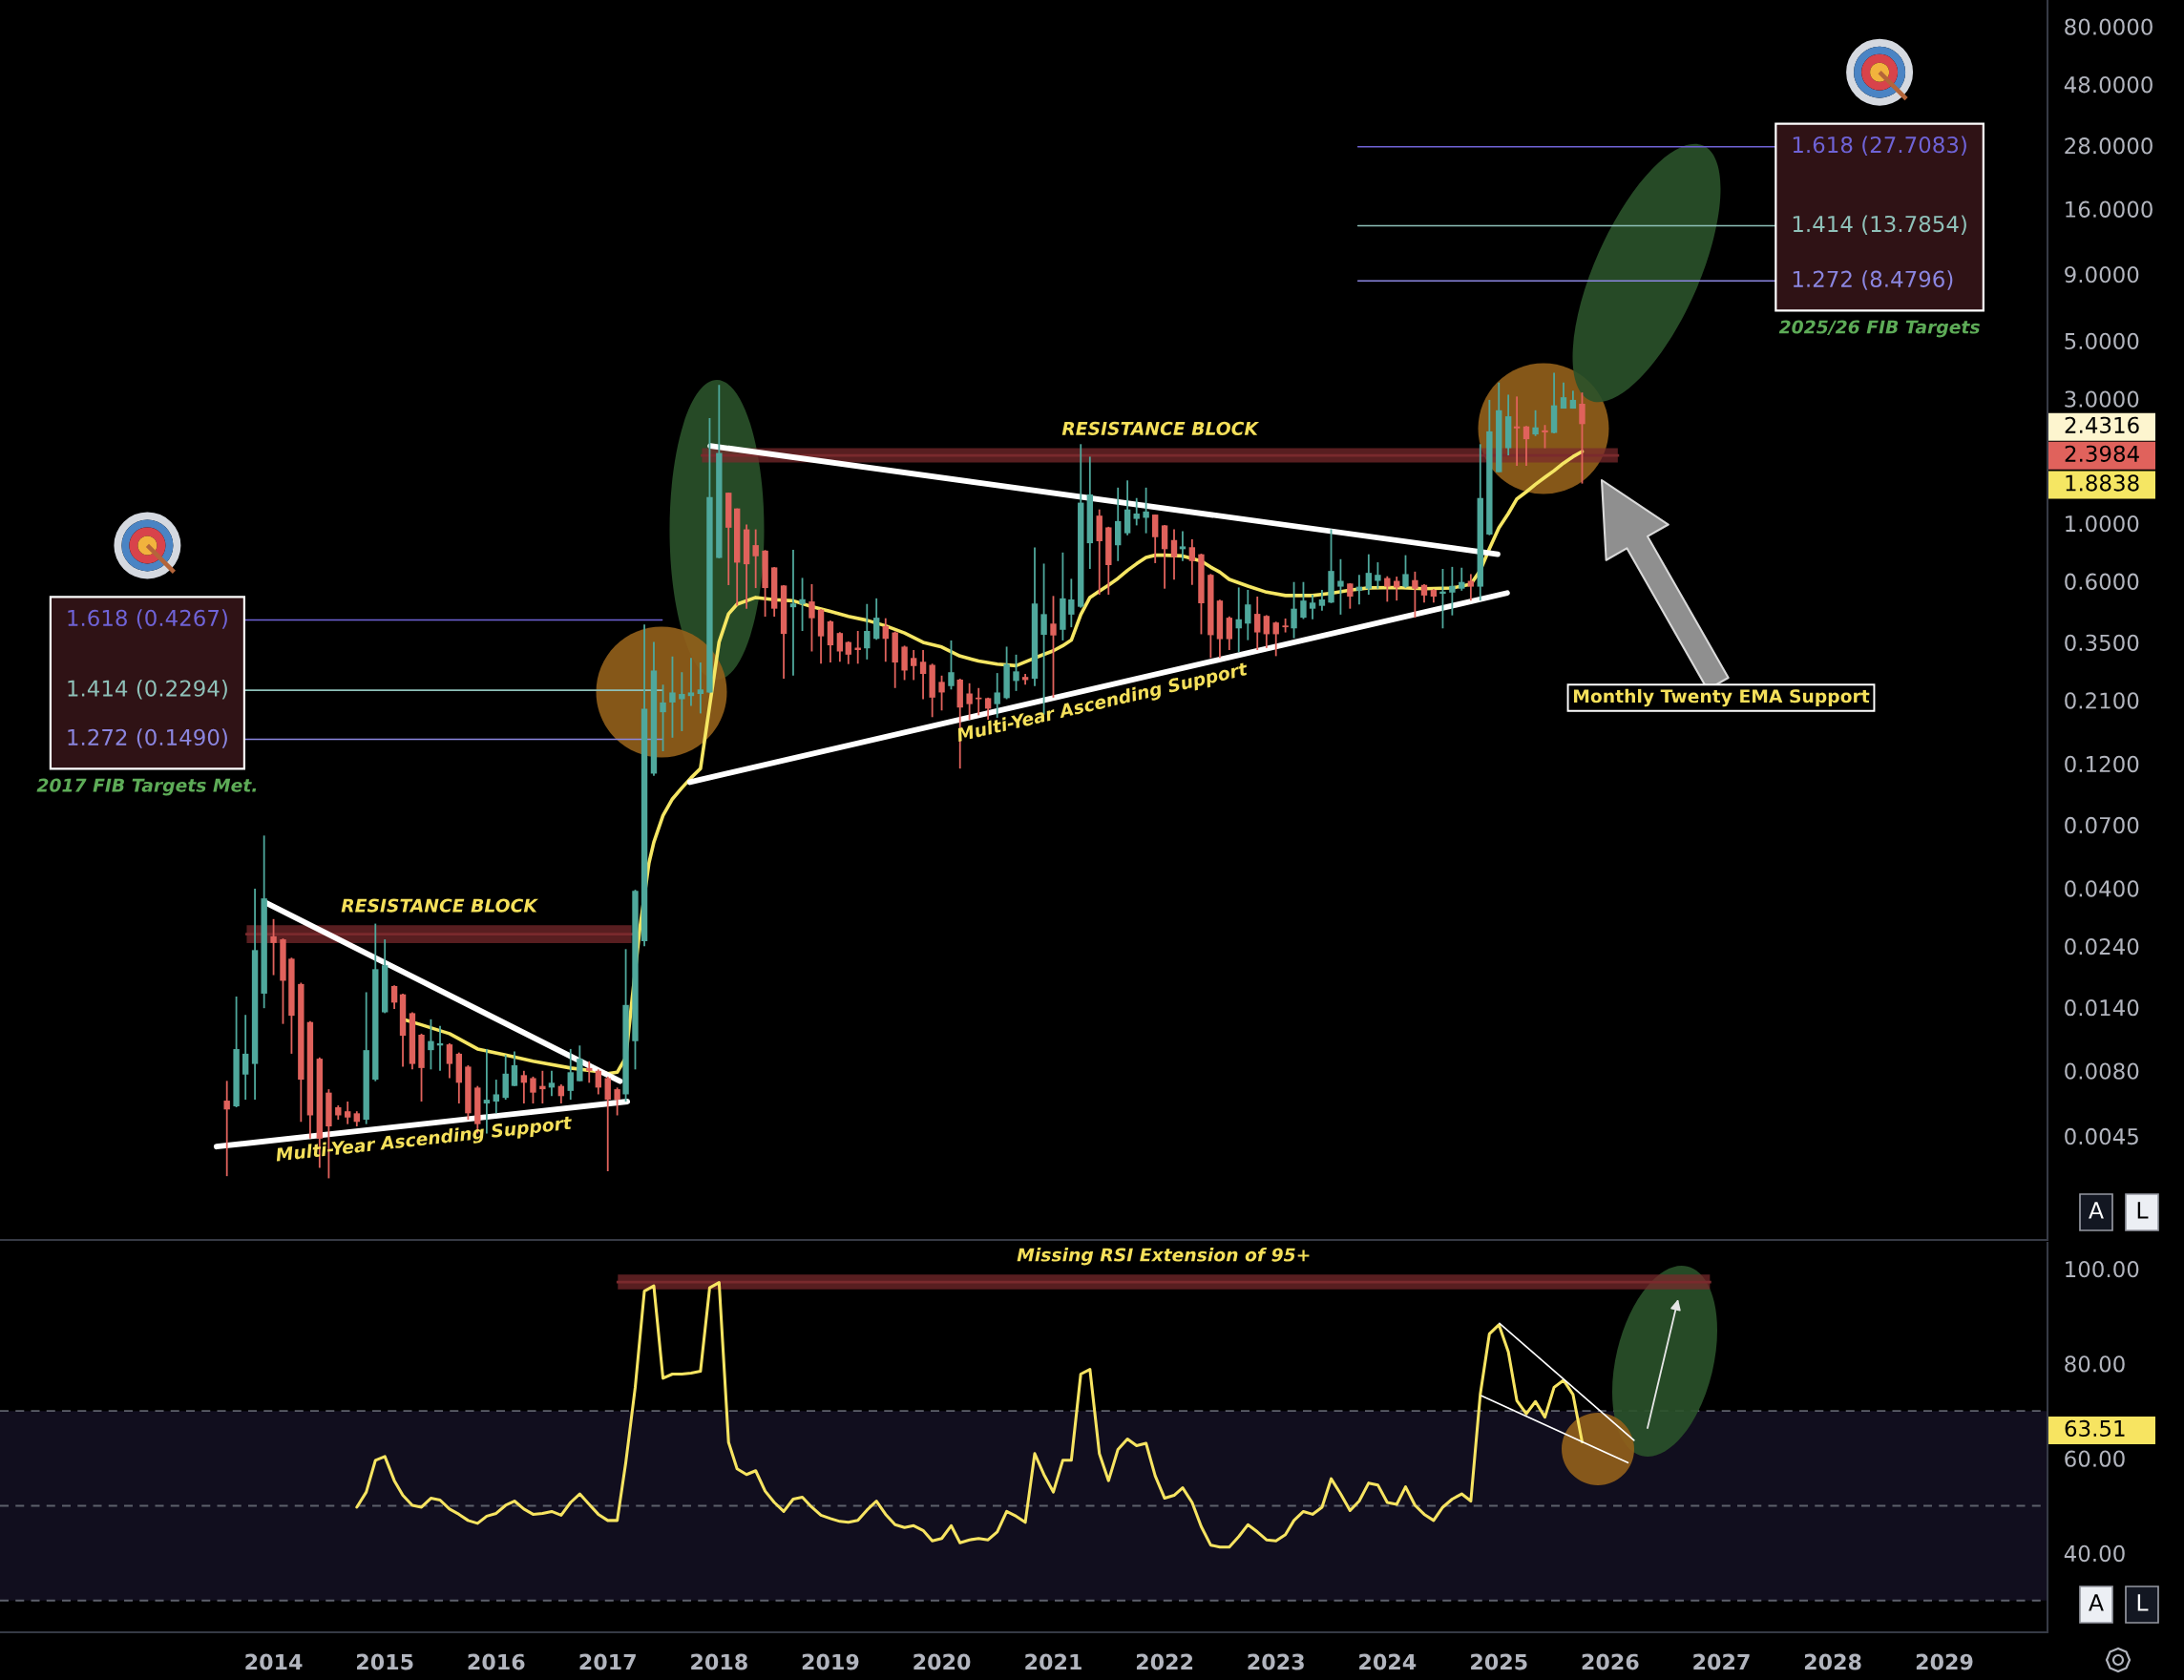  I want to click on text: Multi-Year Ascending Support, so click(424, 1140).